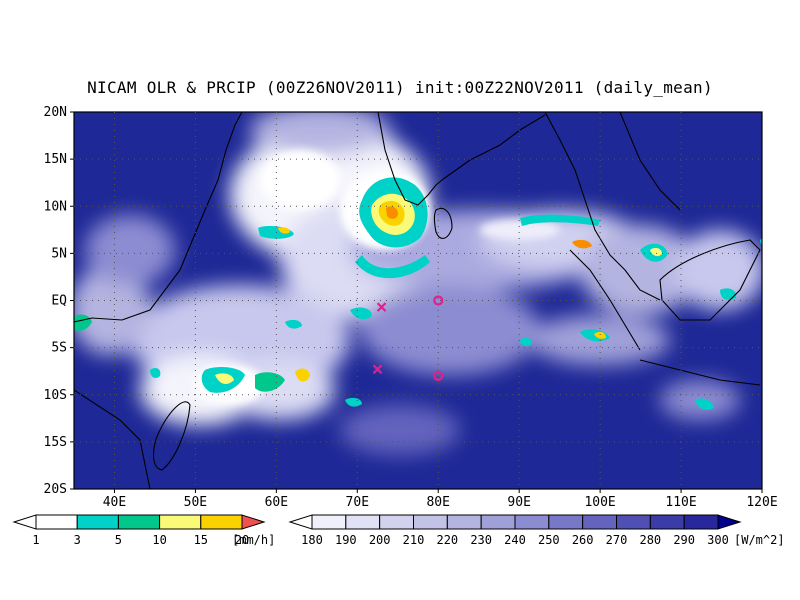  I want to click on y-tick-label: 20N, so click(55, 112).